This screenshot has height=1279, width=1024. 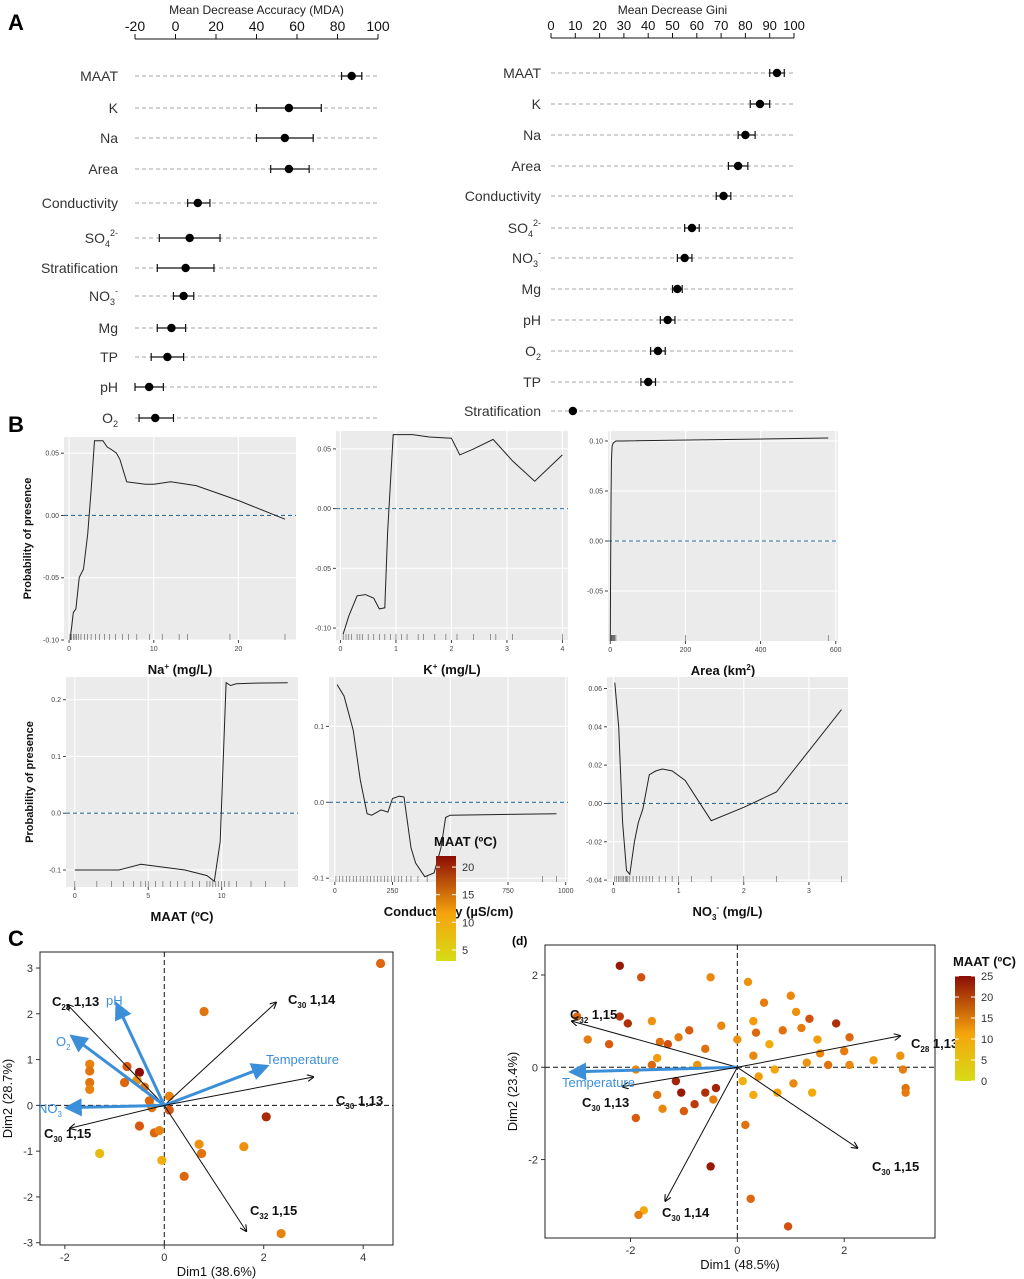 I want to click on pca_d-arrow-label: C28 1,13, so click(x=934, y=1045).